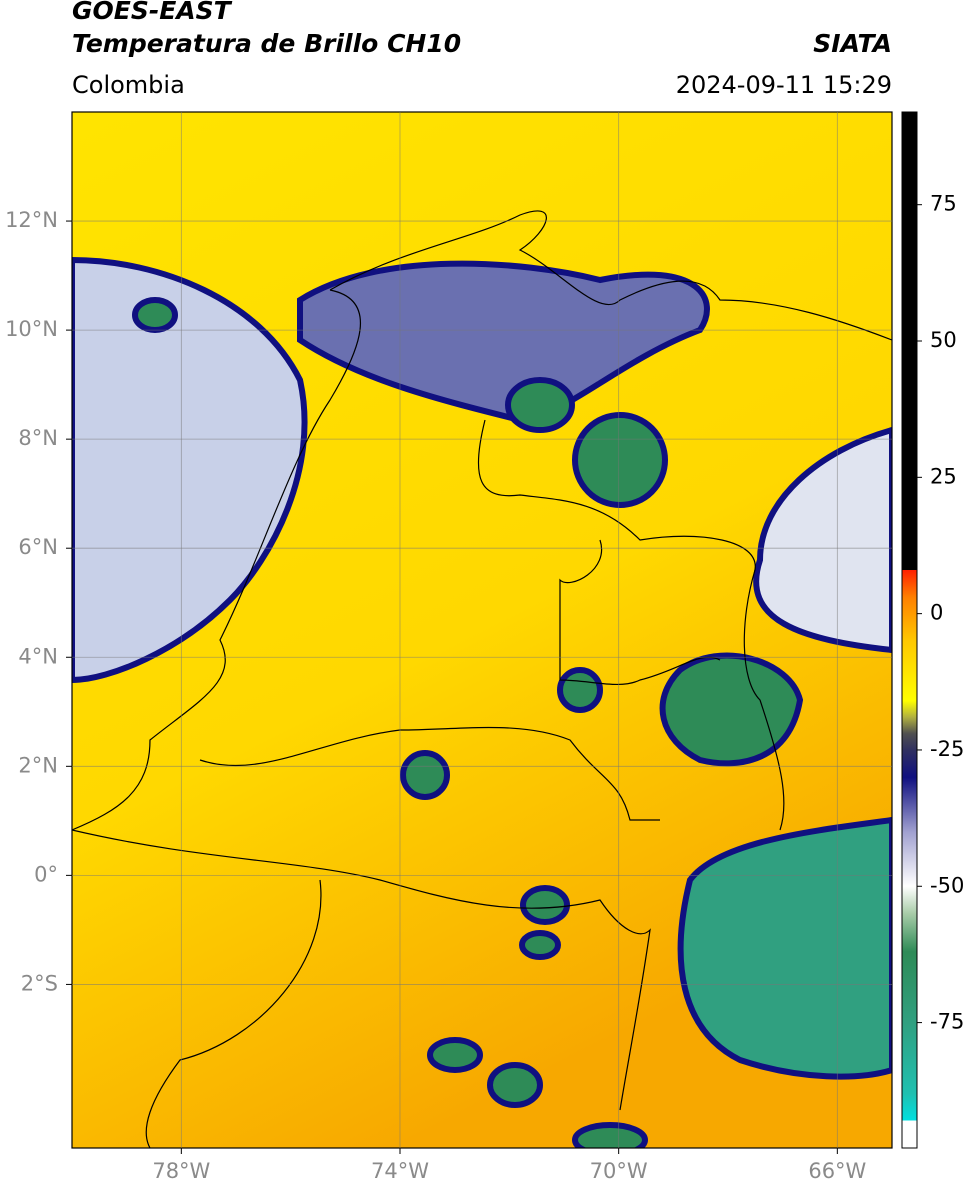  Describe the element at coordinates (784, 85) in the screenshot. I see `datetime: 2024-09-11 15:29` at that location.